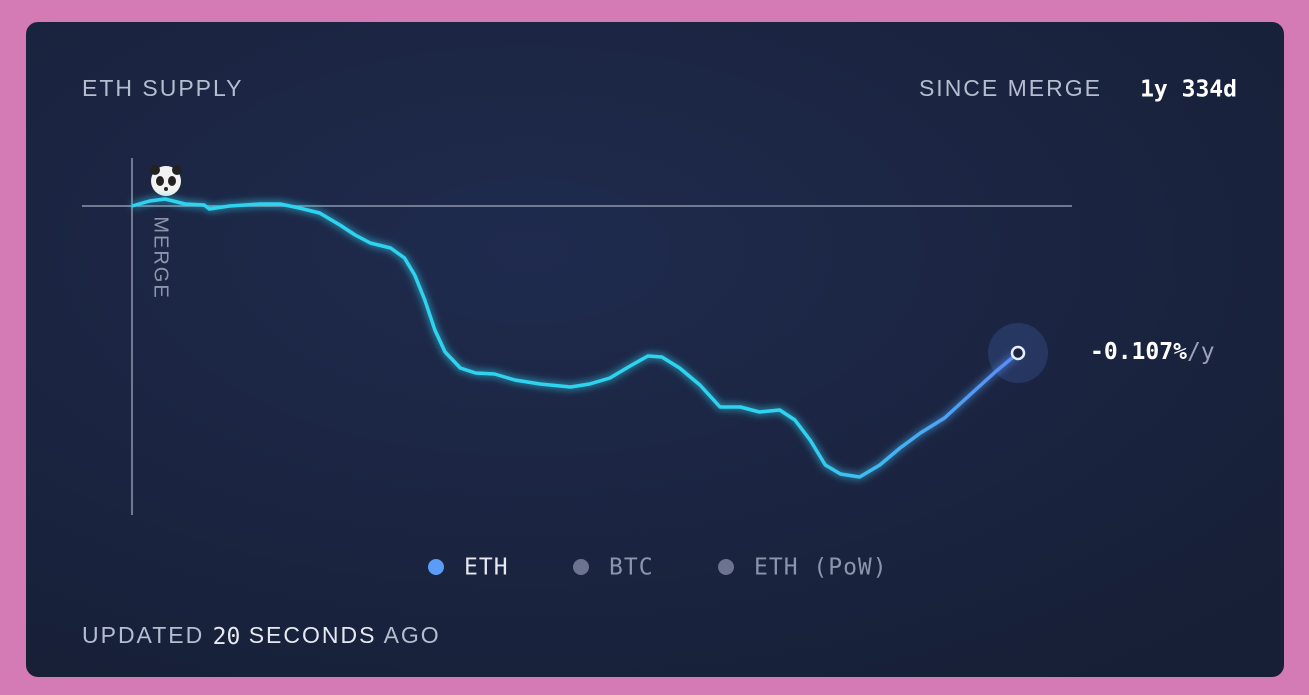  What do you see at coordinates (1010, 88) in the screenshot?
I see `since-label: SINCE MERGE` at bounding box center [1010, 88].